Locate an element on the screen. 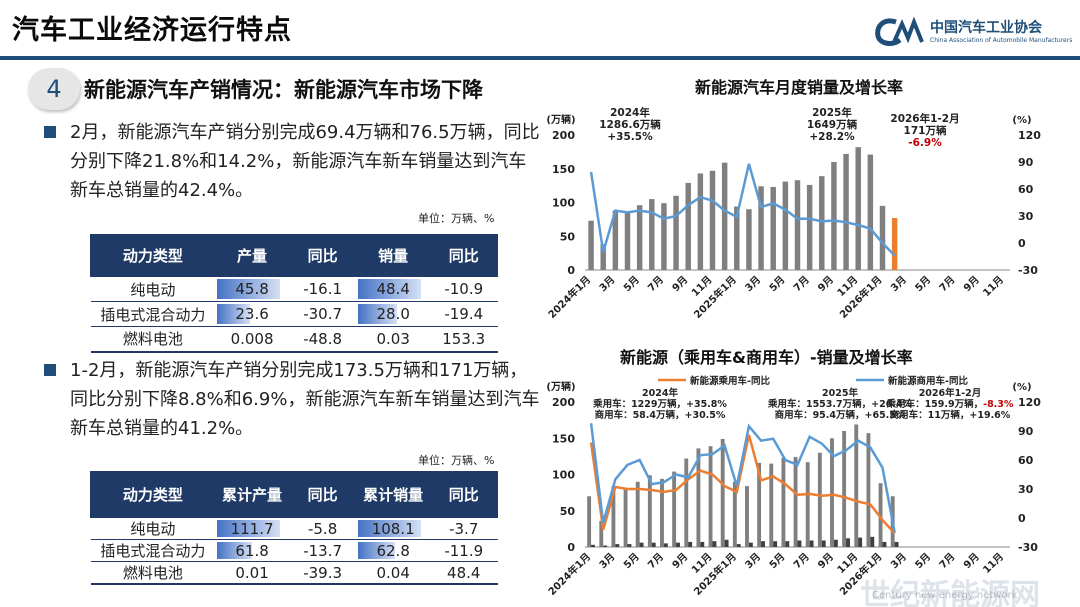  cell-value: 纯电动 is located at coordinates (153, 529).